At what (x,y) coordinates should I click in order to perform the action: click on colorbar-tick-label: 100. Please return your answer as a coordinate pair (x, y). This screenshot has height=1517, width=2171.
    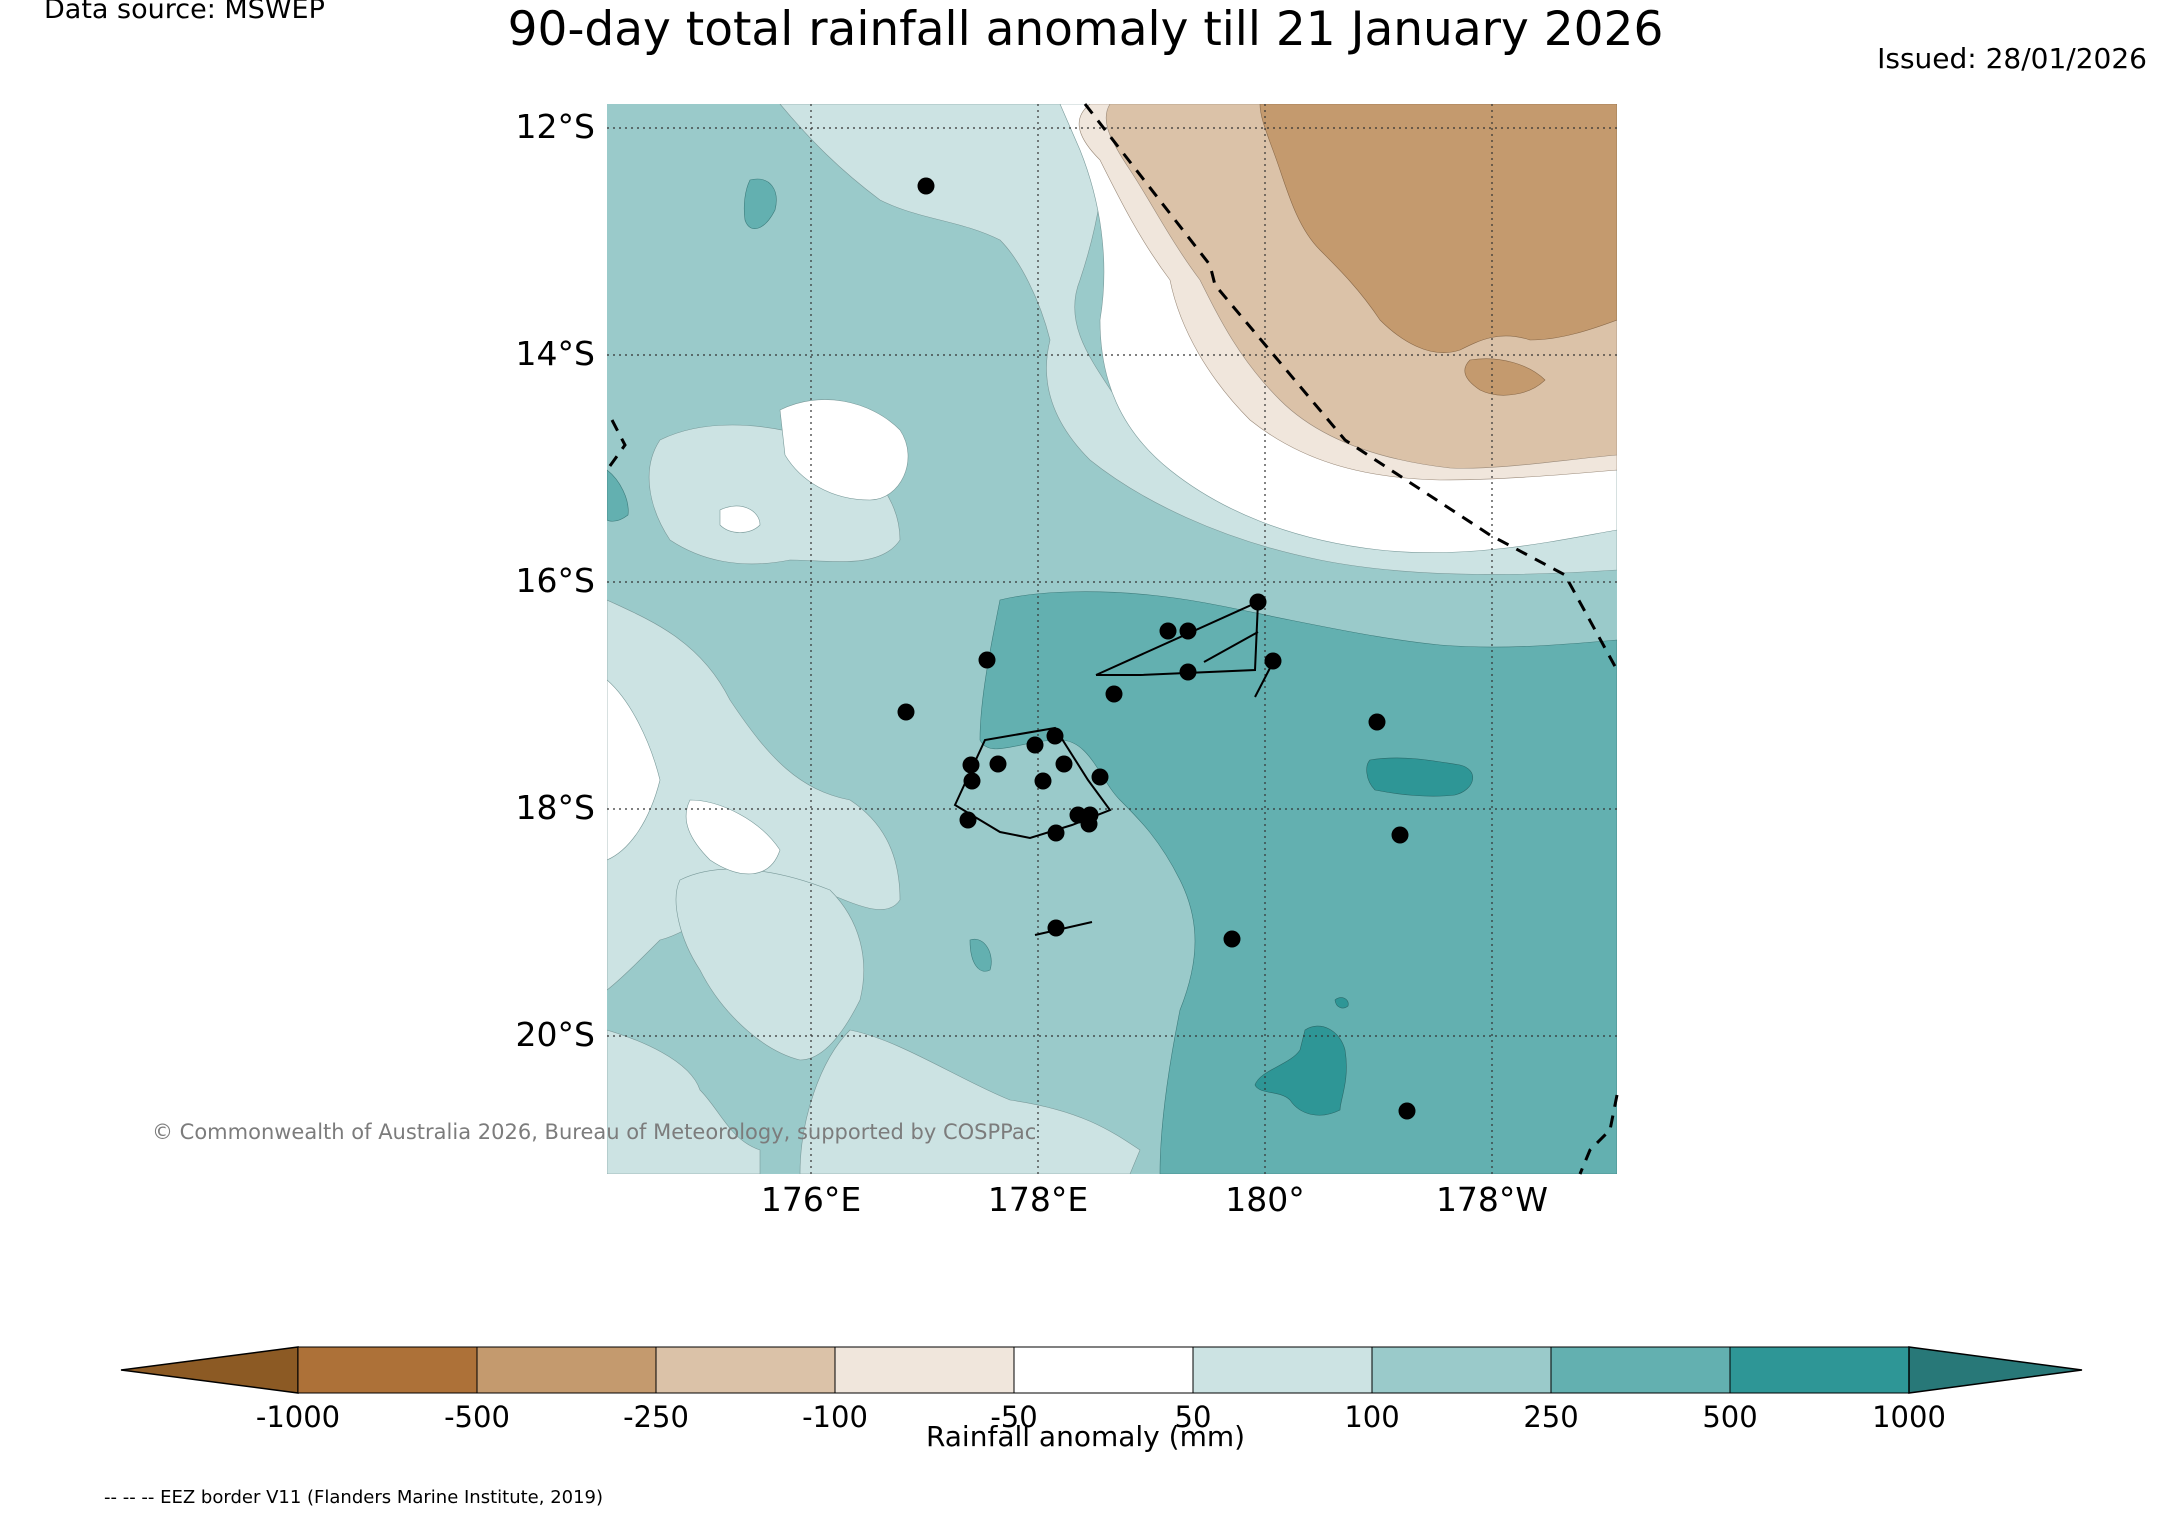
    Looking at the image, I should click on (1371, 1417).